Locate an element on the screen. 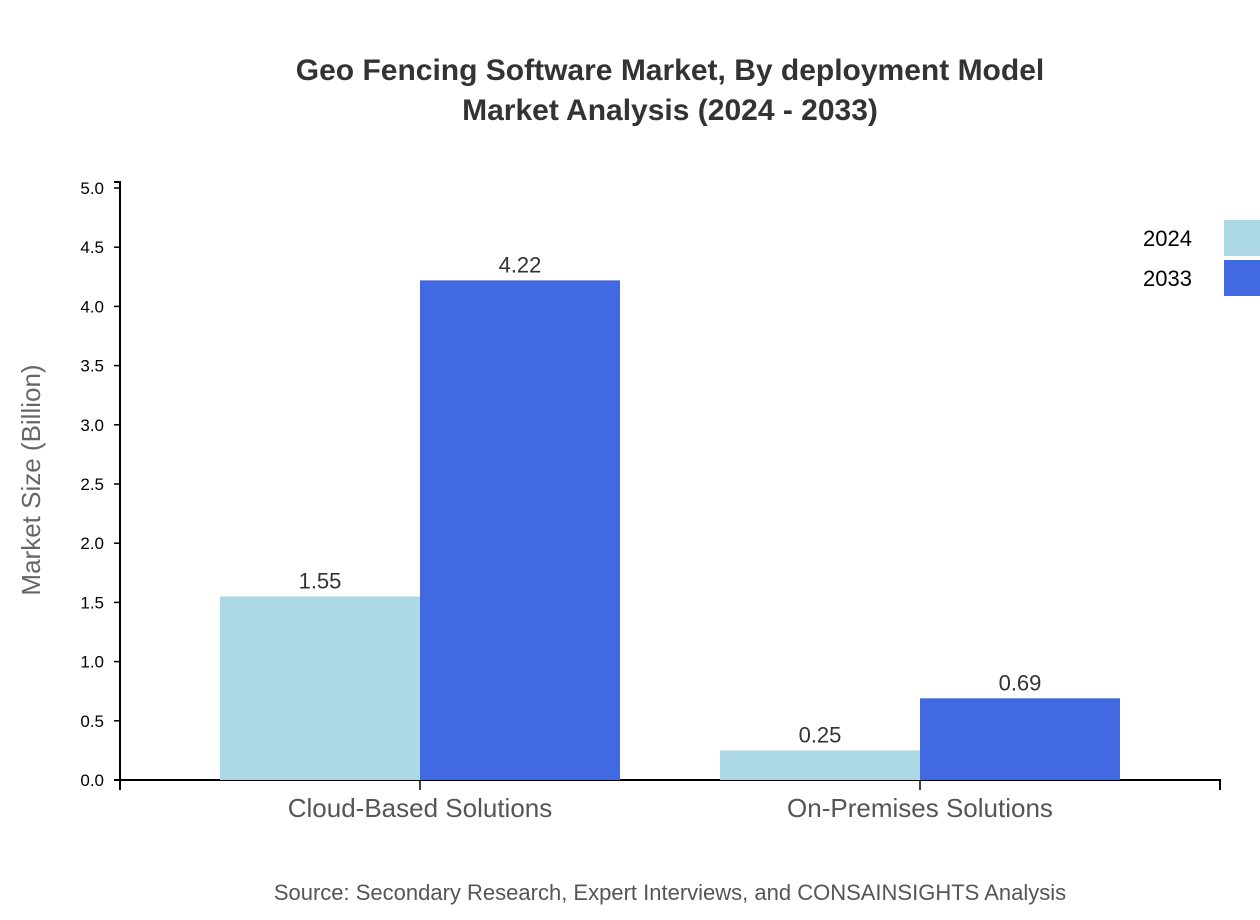 The image size is (1260, 920). chart-title-line2: Market Analysis (2024 - 2033) is located at coordinates (670, 110).